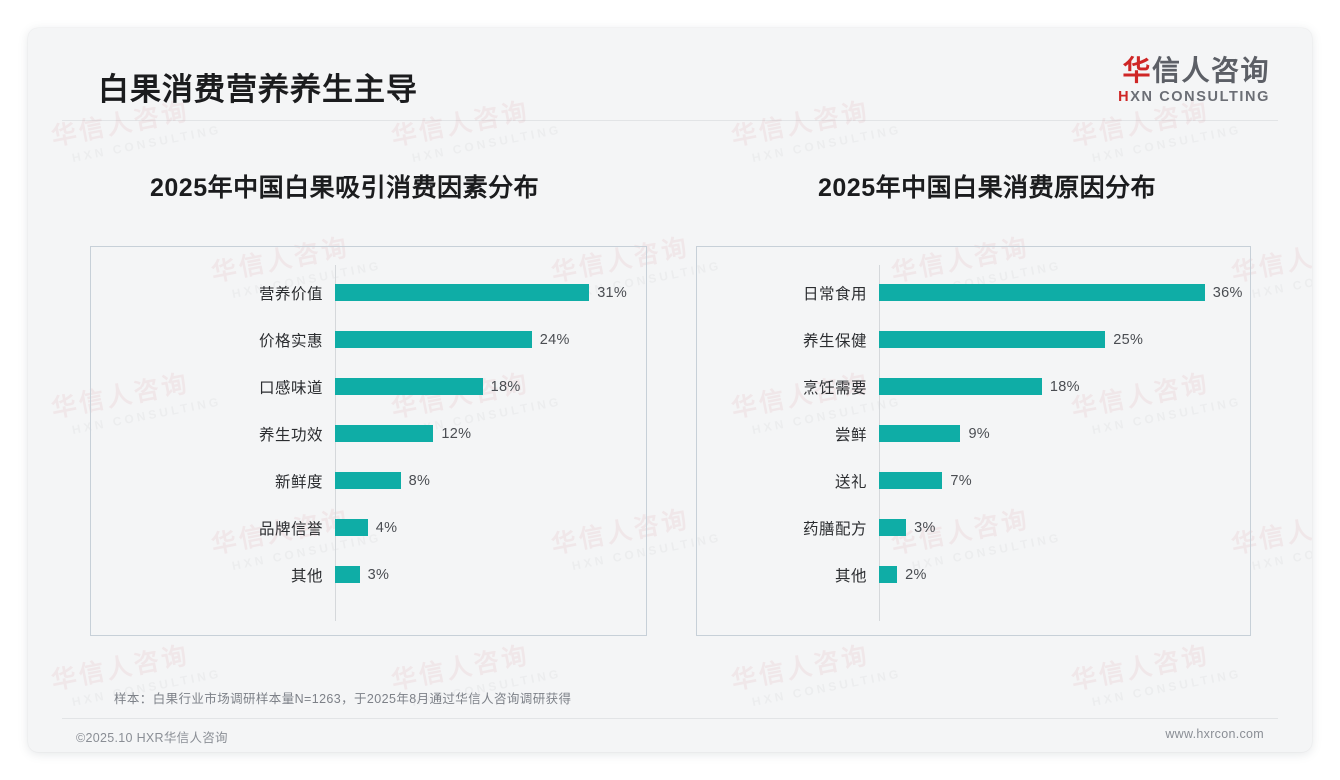 The image size is (1340, 780). What do you see at coordinates (345, 188) in the screenshot?
I see `chart-title-left: 2025年中国白果吸引消费因素分布` at bounding box center [345, 188].